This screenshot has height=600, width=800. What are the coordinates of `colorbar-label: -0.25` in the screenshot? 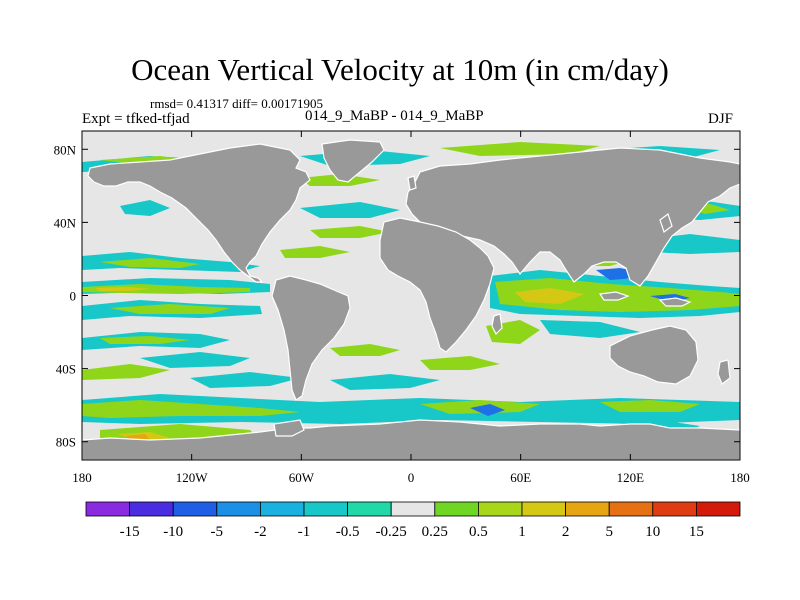 It's located at (391, 532).